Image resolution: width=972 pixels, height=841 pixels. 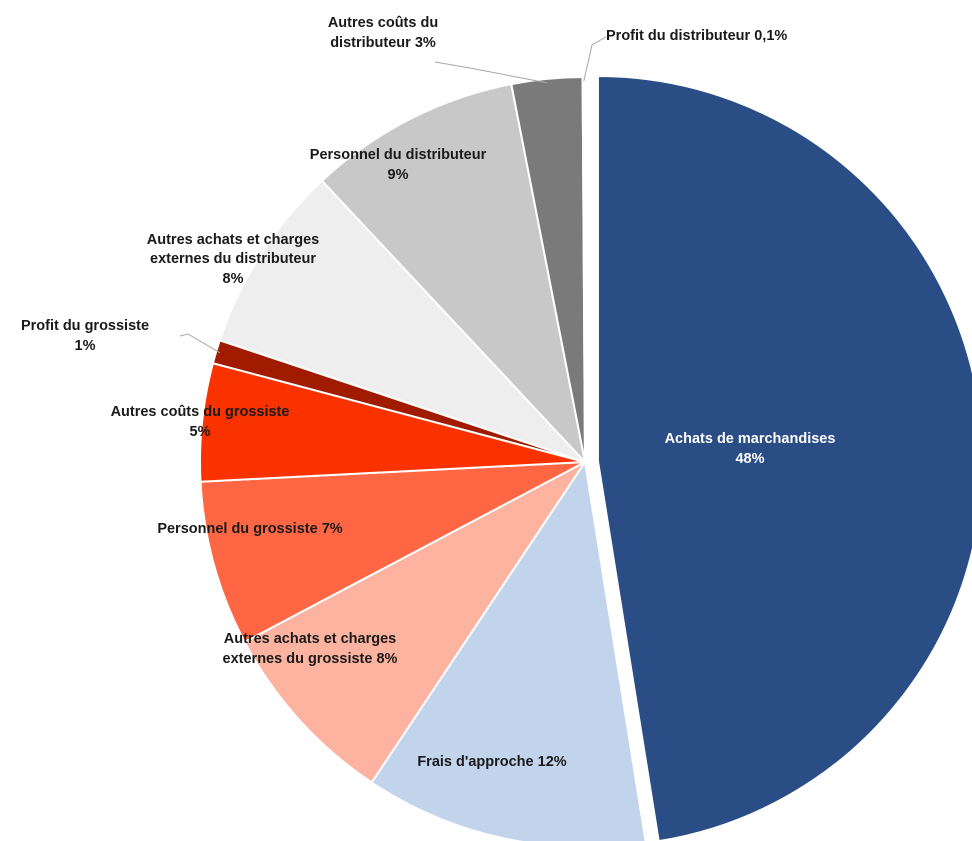 I want to click on value-label: 12%, so click(x=552, y=762).